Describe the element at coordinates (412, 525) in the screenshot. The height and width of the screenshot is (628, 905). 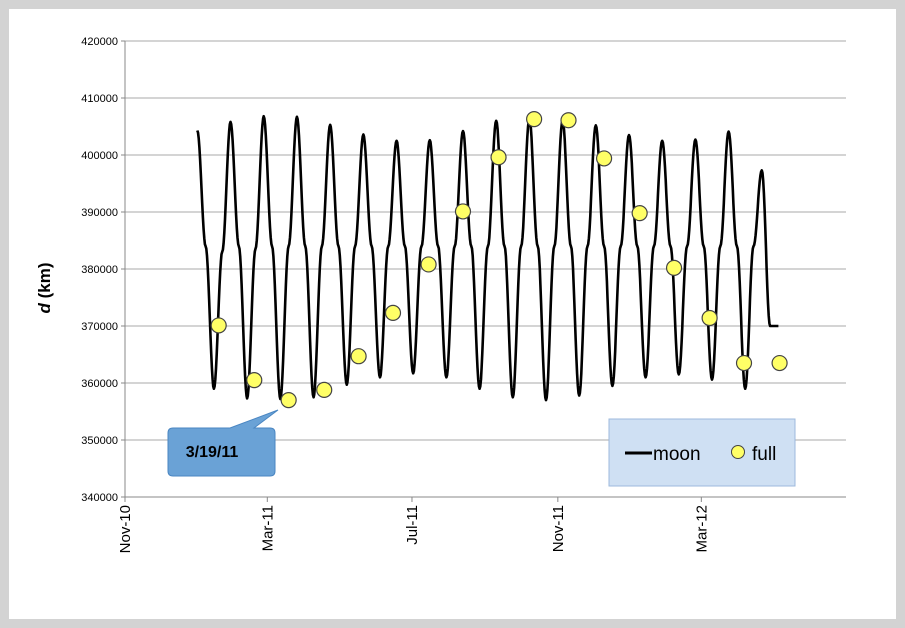
I see `x-tick-label: Jul-11` at that location.